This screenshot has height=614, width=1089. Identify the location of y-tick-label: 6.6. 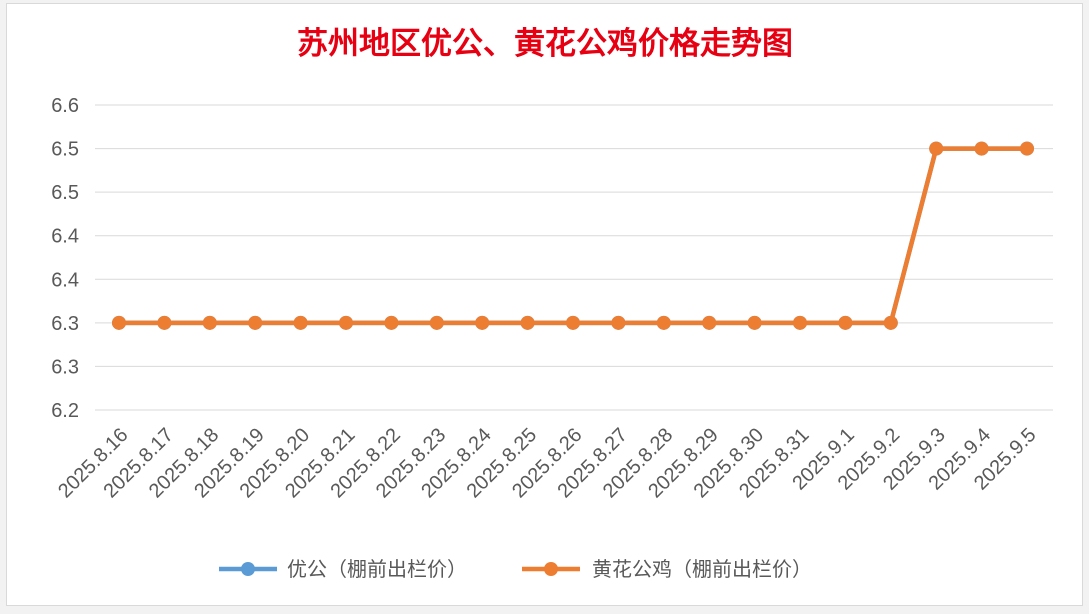
(65, 106).